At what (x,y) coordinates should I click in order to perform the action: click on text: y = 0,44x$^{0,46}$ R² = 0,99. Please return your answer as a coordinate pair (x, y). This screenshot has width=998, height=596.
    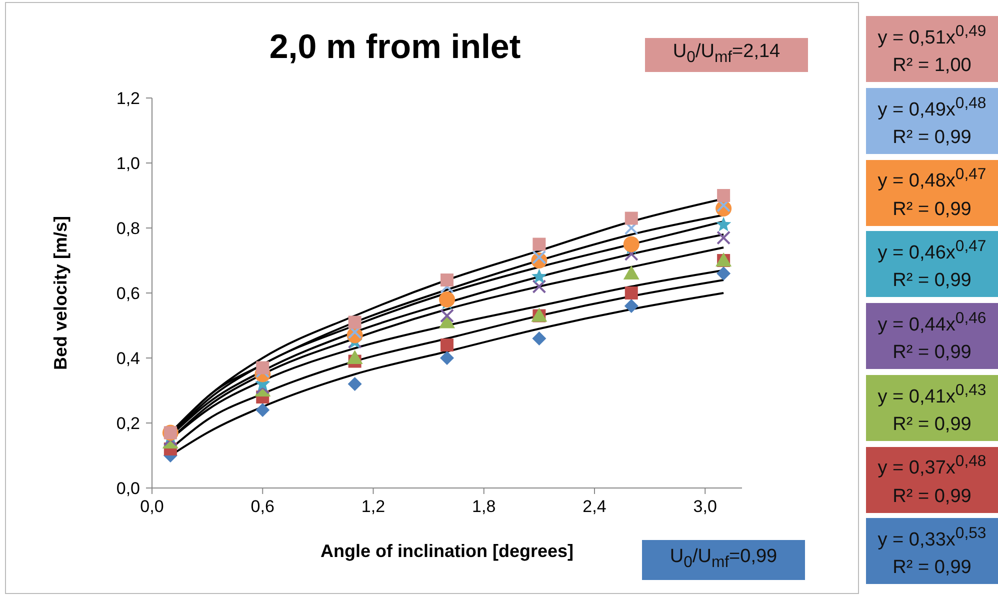
    Looking at the image, I should click on (932, 337).